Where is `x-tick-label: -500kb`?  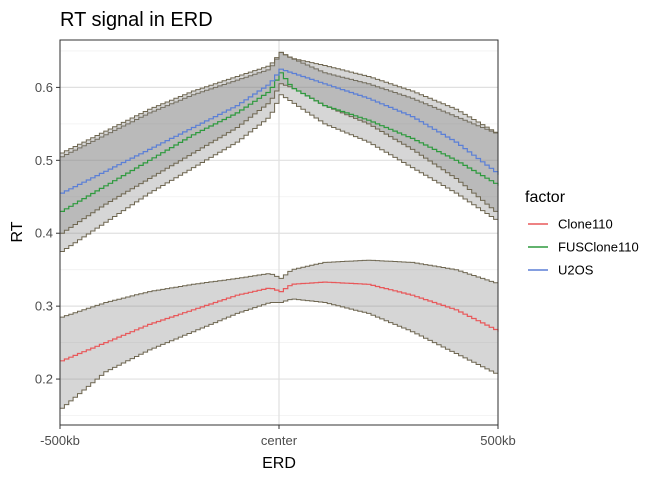 x-tick-label: -500kb is located at coordinates (60, 440).